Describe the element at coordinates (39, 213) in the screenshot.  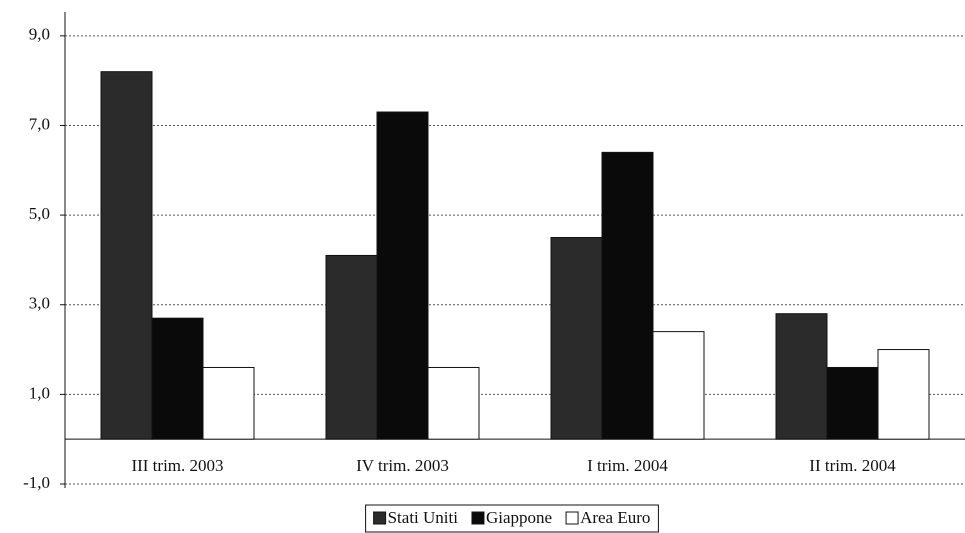
I see `y-tick-label: 5,0` at that location.